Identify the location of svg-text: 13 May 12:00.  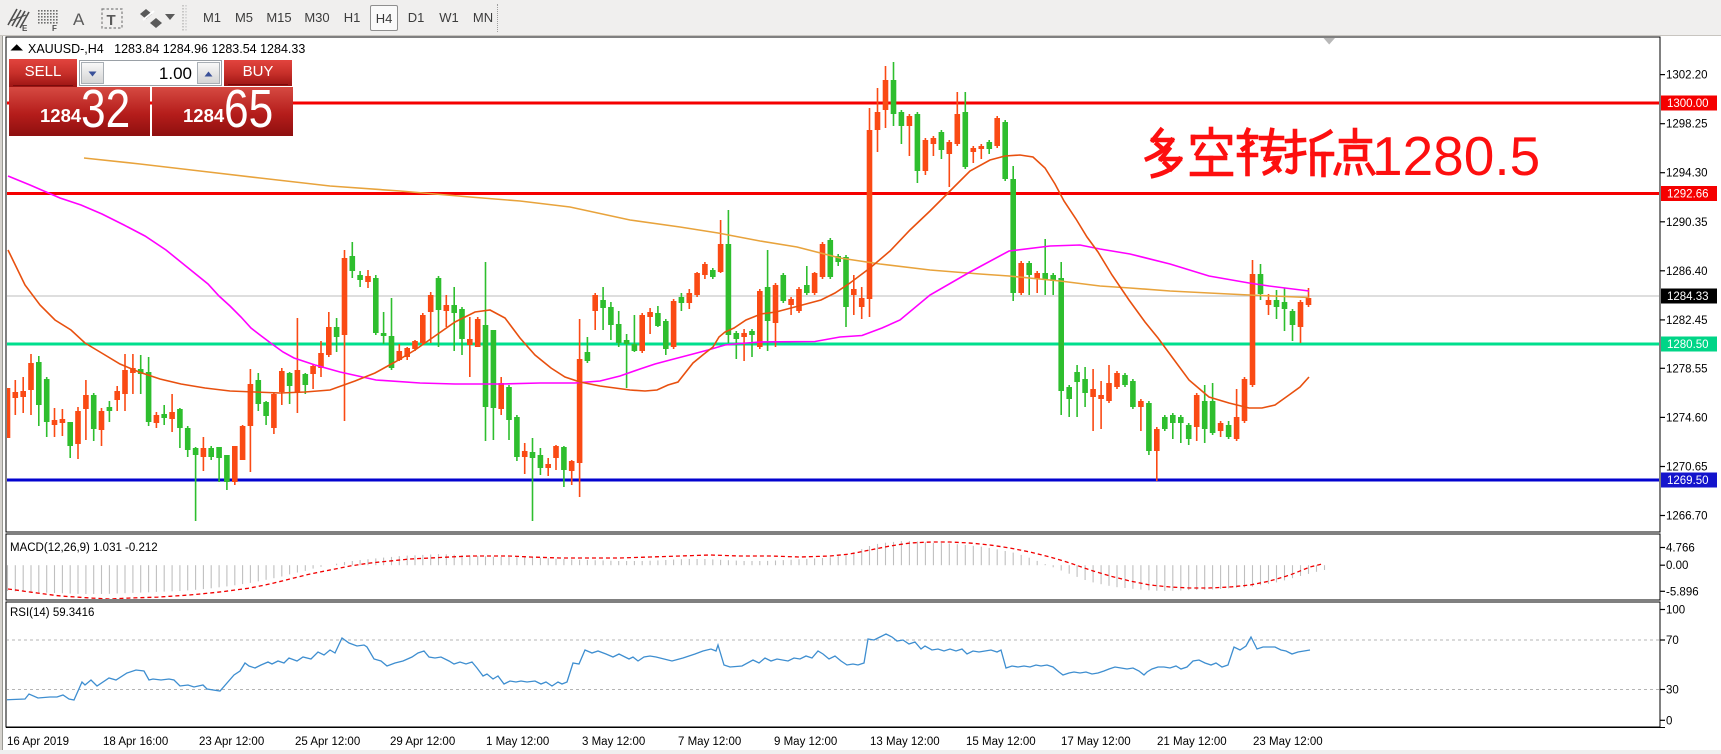
(905, 742).